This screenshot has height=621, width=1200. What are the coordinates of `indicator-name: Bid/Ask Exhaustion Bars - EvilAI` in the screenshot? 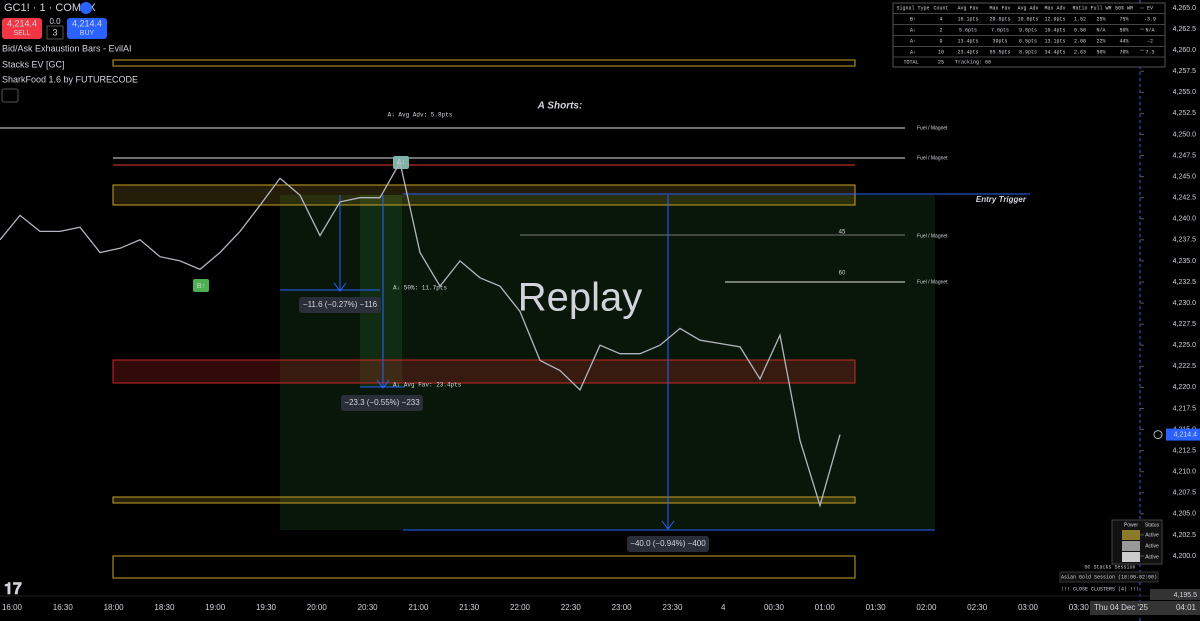 It's located at (67, 48).